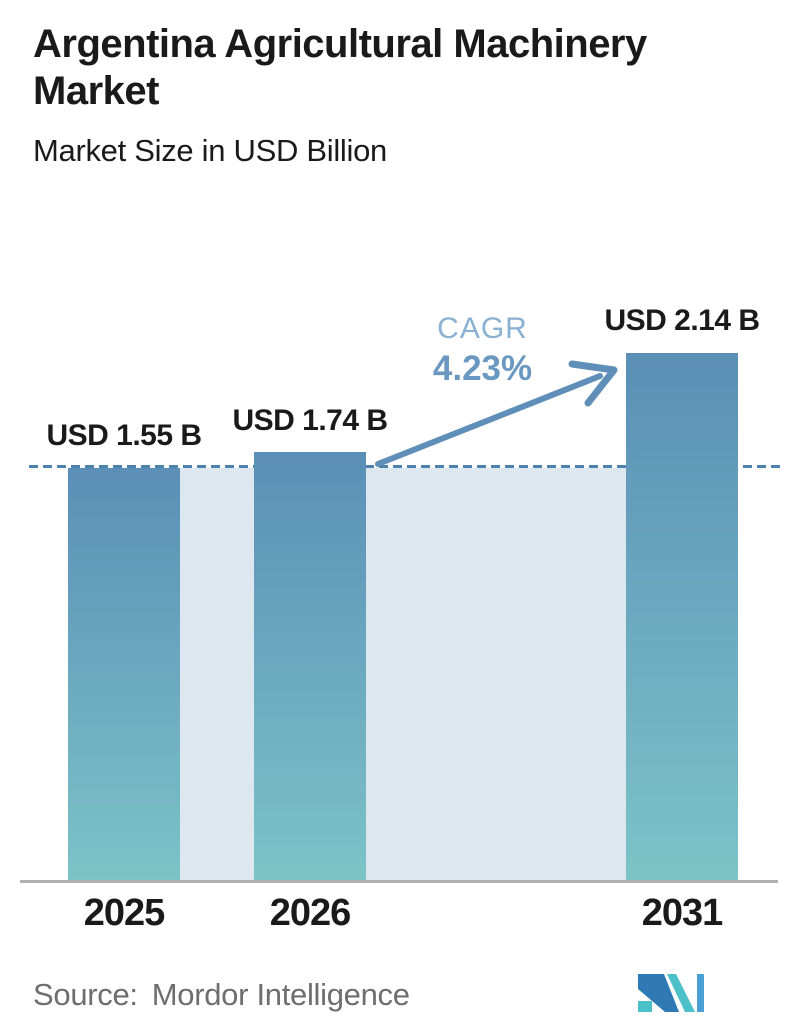 Image resolution: width=796 pixels, height=1034 pixels. What do you see at coordinates (482, 368) in the screenshot?
I see `cagr-value: 4.23%` at bounding box center [482, 368].